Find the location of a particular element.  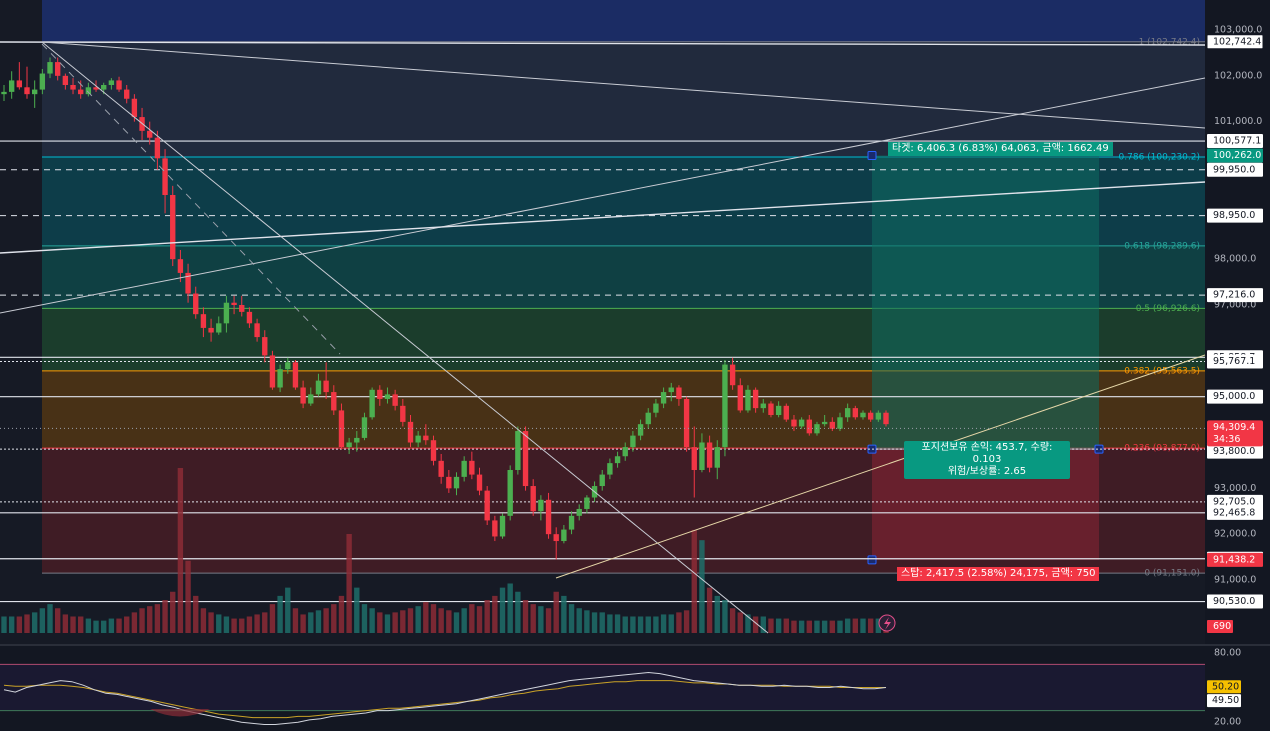

current-price-box is located at coordinates (1235, 433).